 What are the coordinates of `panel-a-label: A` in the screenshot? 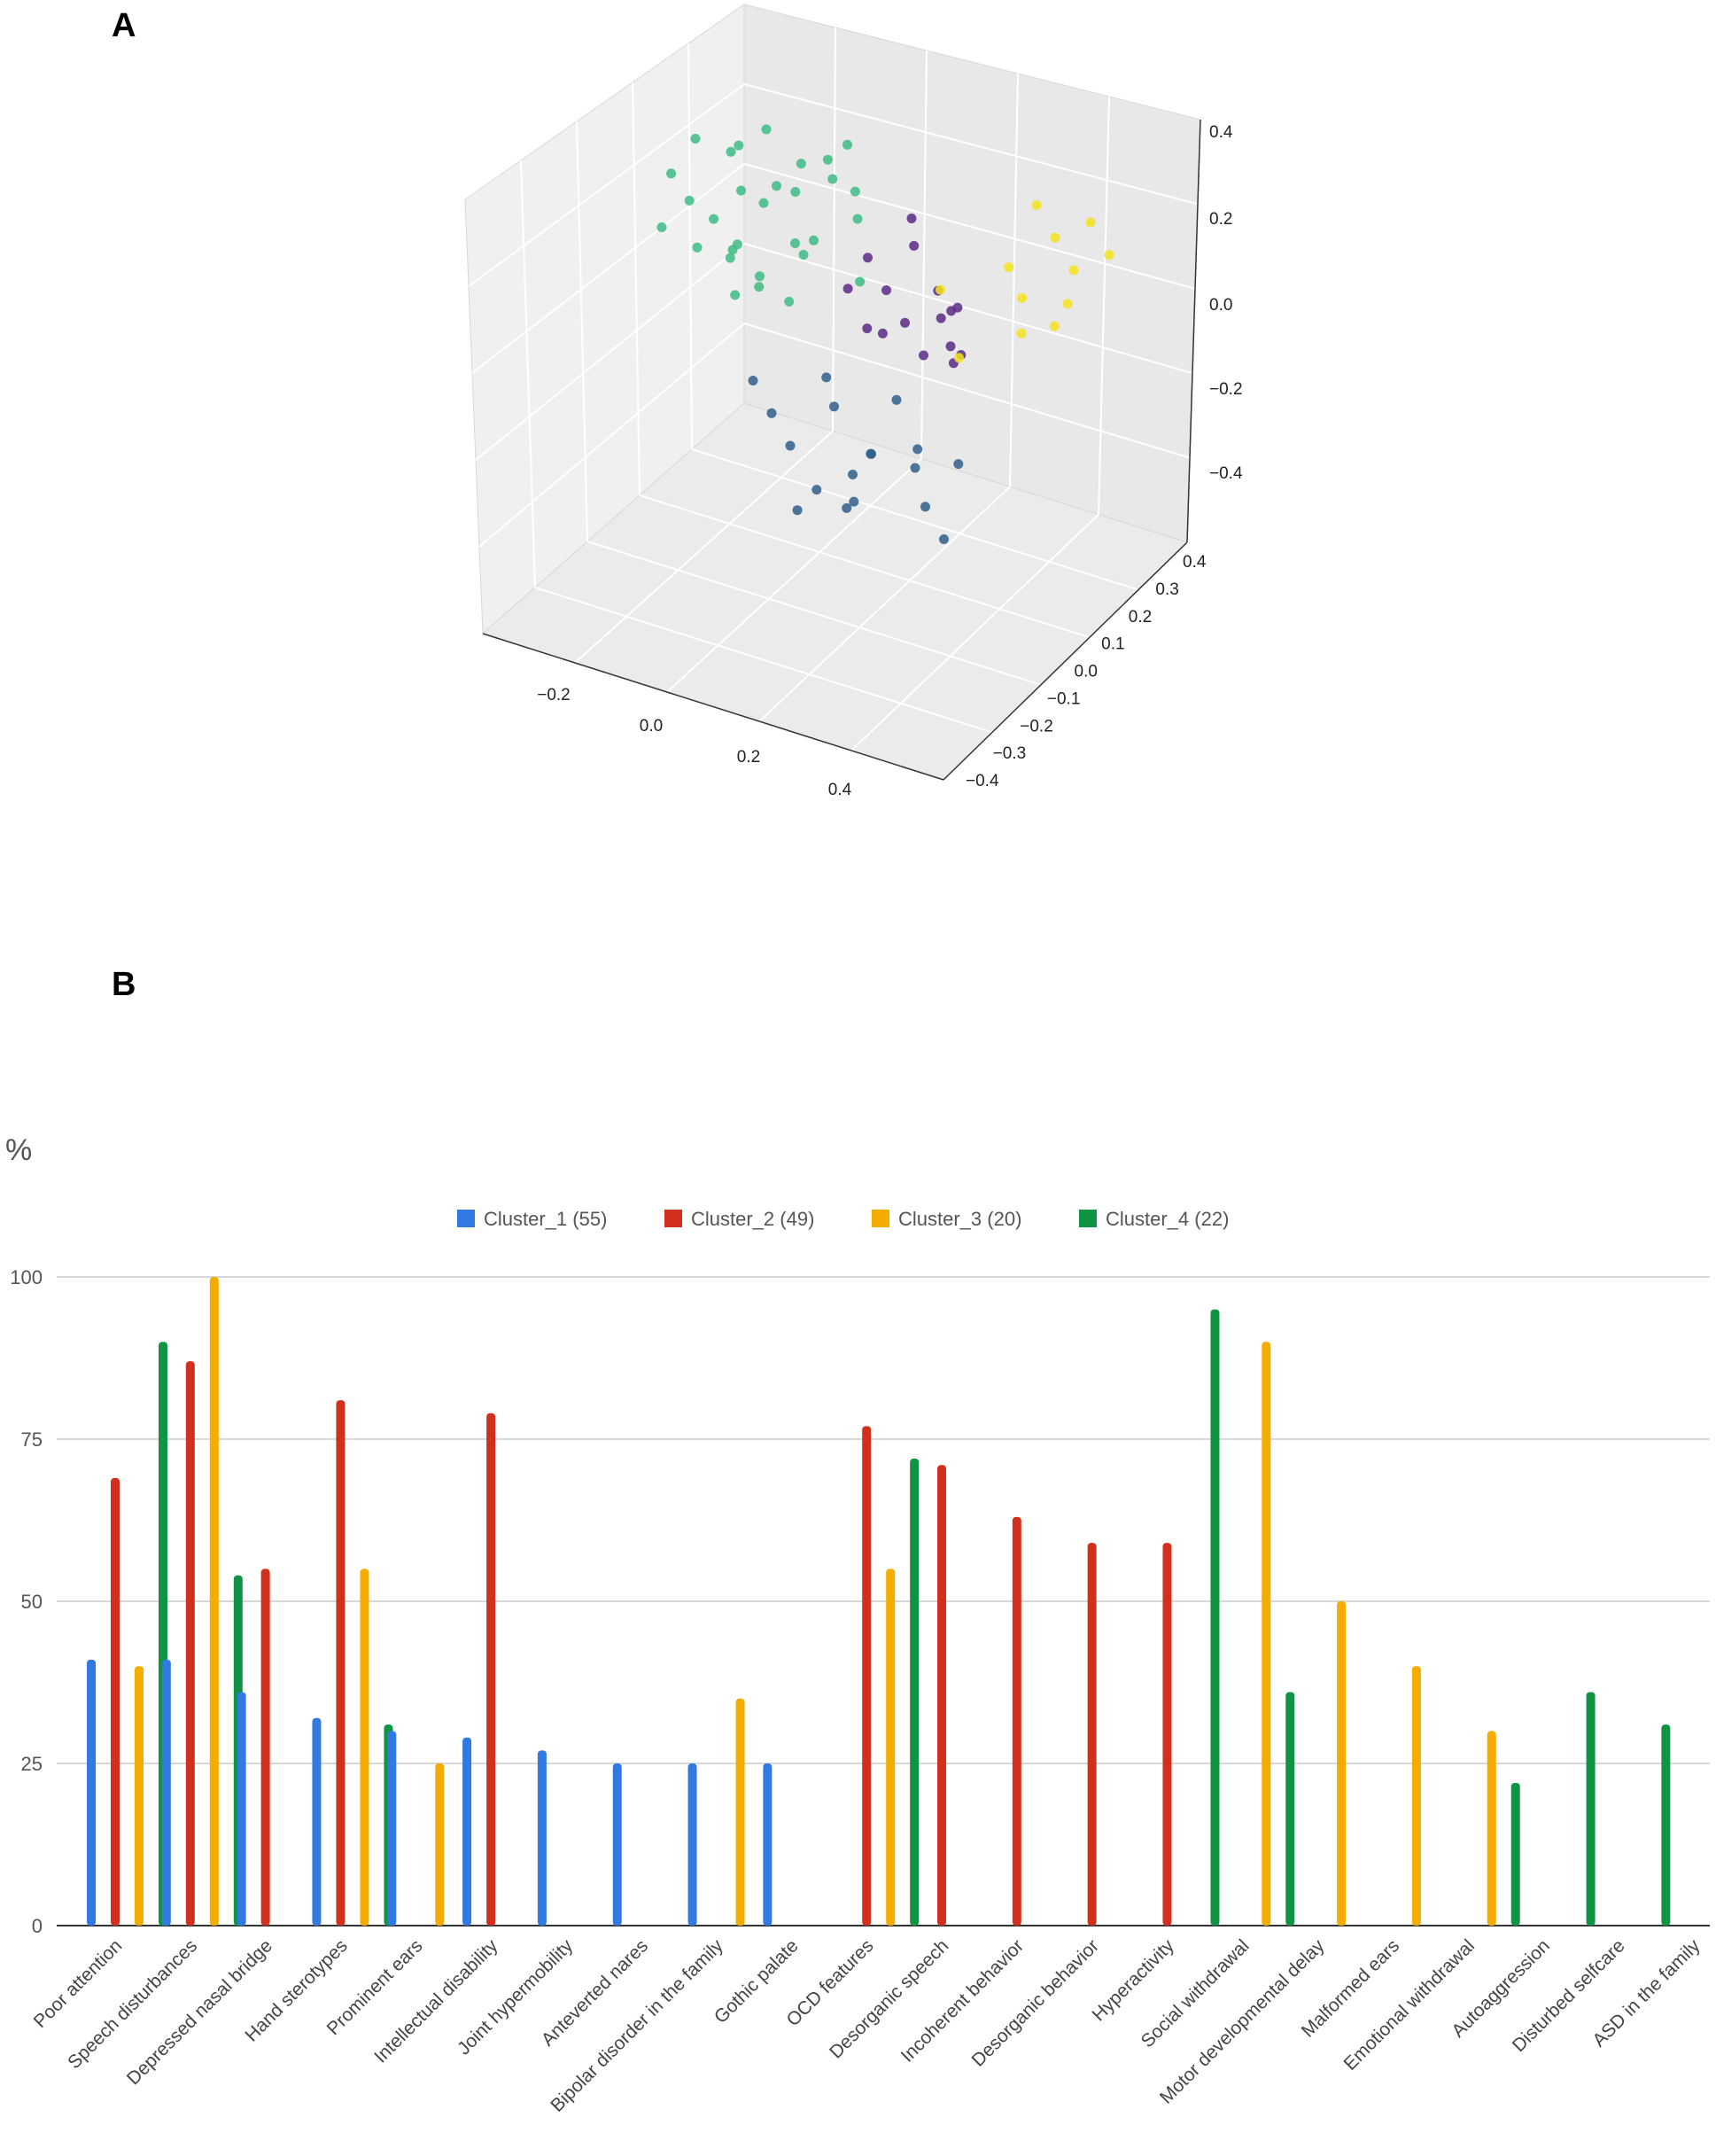 It's located at (124, 25).